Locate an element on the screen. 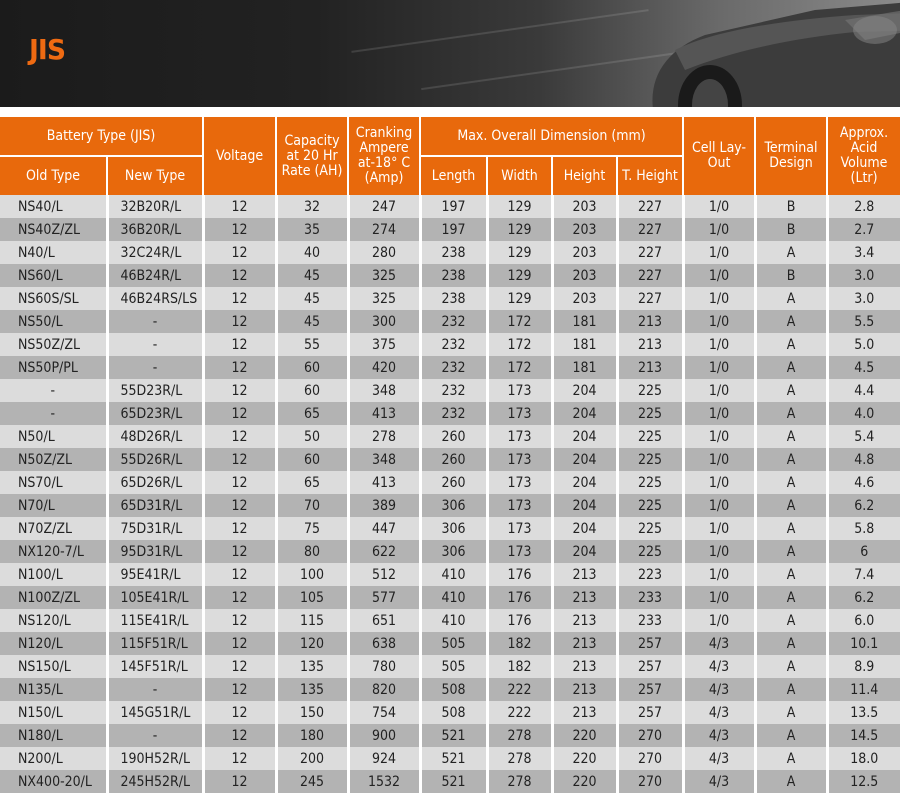 The width and height of the screenshot is (900, 794). cell-width: 173 is located at coordinates (519, 551).